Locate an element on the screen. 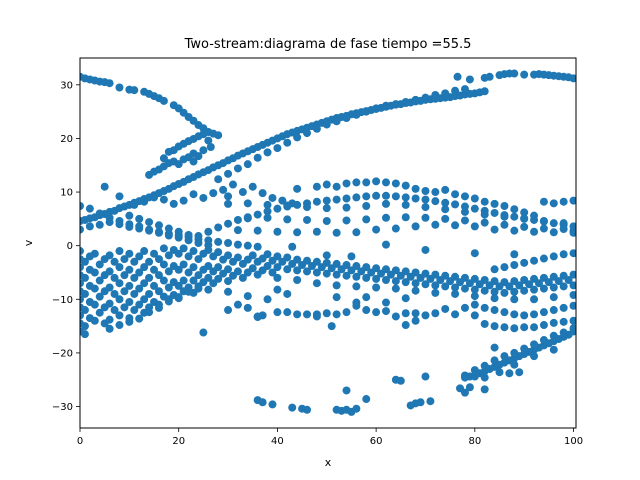 Image resolution: width=640 pixels, height=480 pixels. y-tick-label: −30 is located at coordinates (62, 407).